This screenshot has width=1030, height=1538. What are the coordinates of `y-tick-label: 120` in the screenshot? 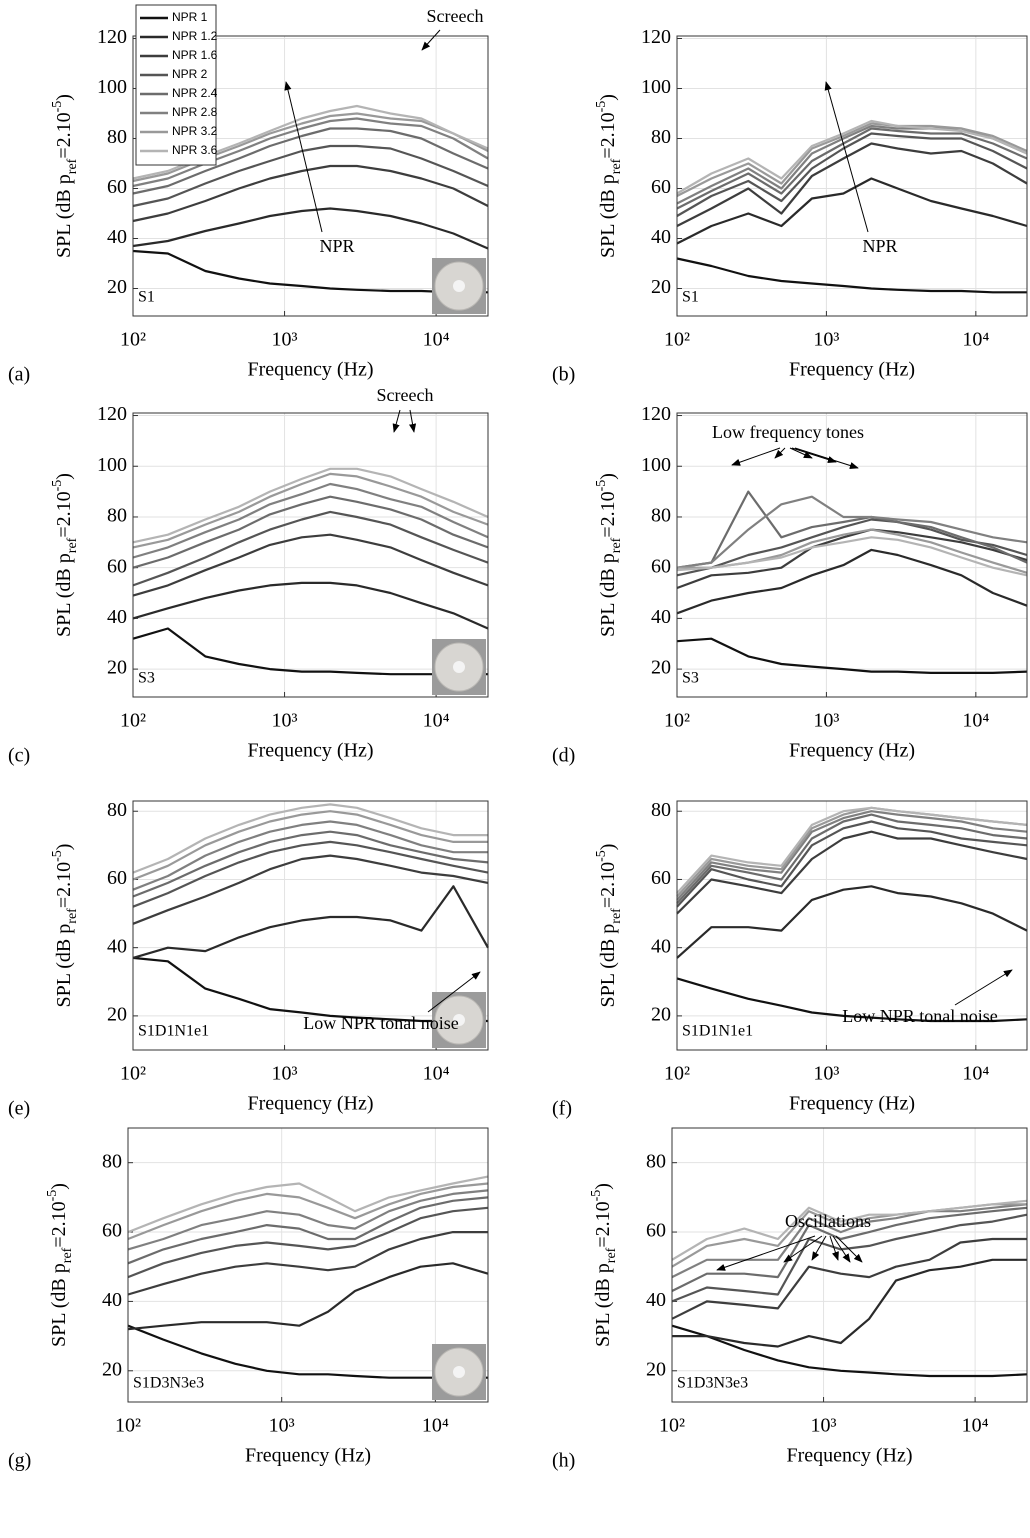 It's located at (112, 37).